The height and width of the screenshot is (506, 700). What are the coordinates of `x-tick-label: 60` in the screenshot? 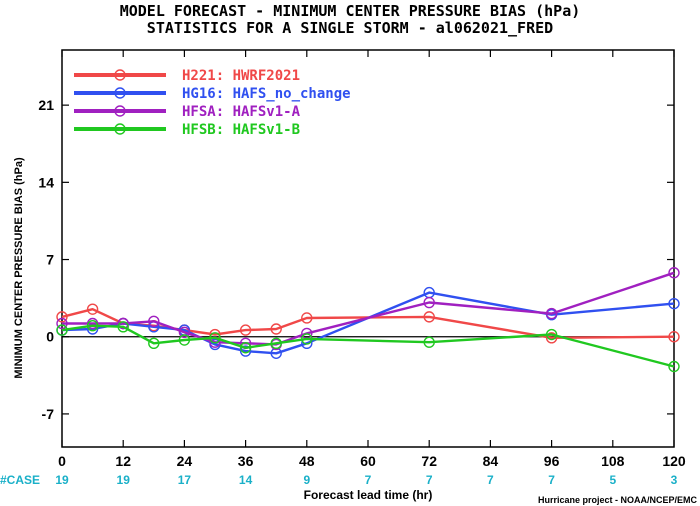 It's located at (368, 461).